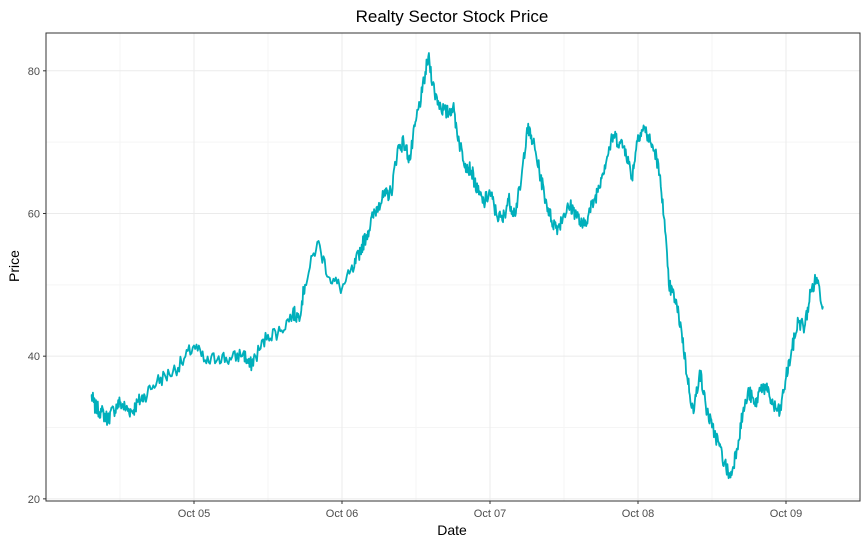 Image resolution: width=867 pixels, height=545 pixels. Describe the element at coordinates (452, 530) in the screenshot. I see `x-axis-title: Date` at that location.